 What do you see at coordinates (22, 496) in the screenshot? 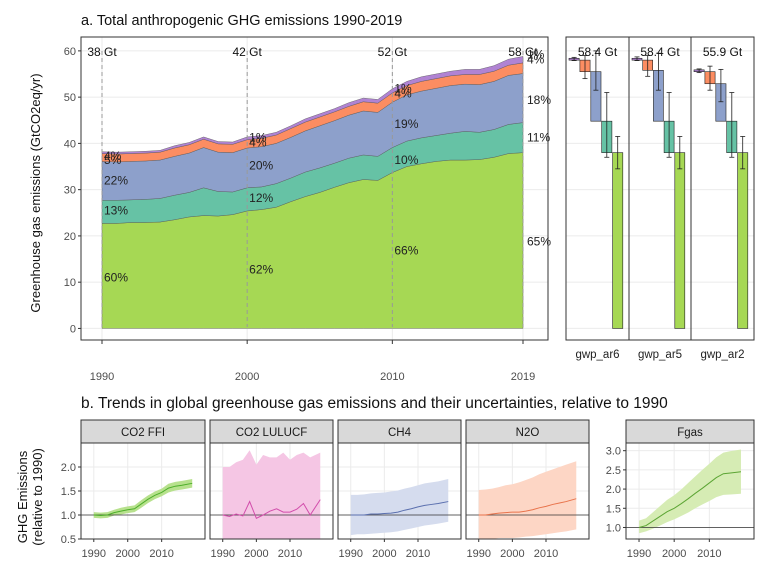
I see `panel-b-ylabel-line1: GHG Emissions` at bounding box center [22, 496].